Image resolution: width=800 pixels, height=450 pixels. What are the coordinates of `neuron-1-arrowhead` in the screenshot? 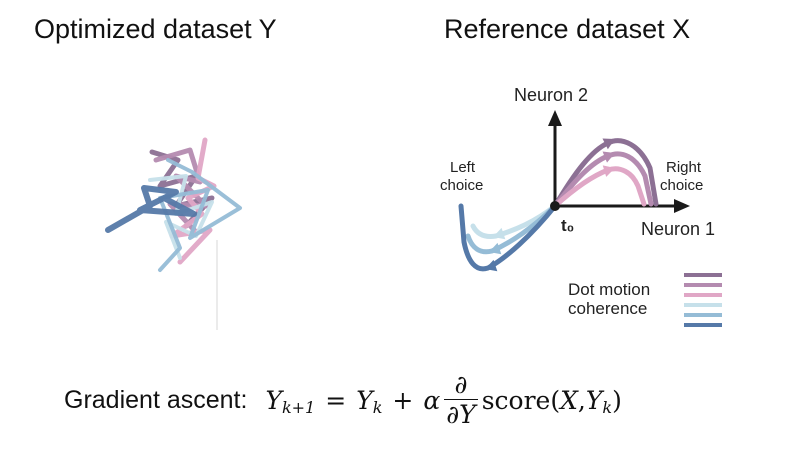 It's located at (682, 206).